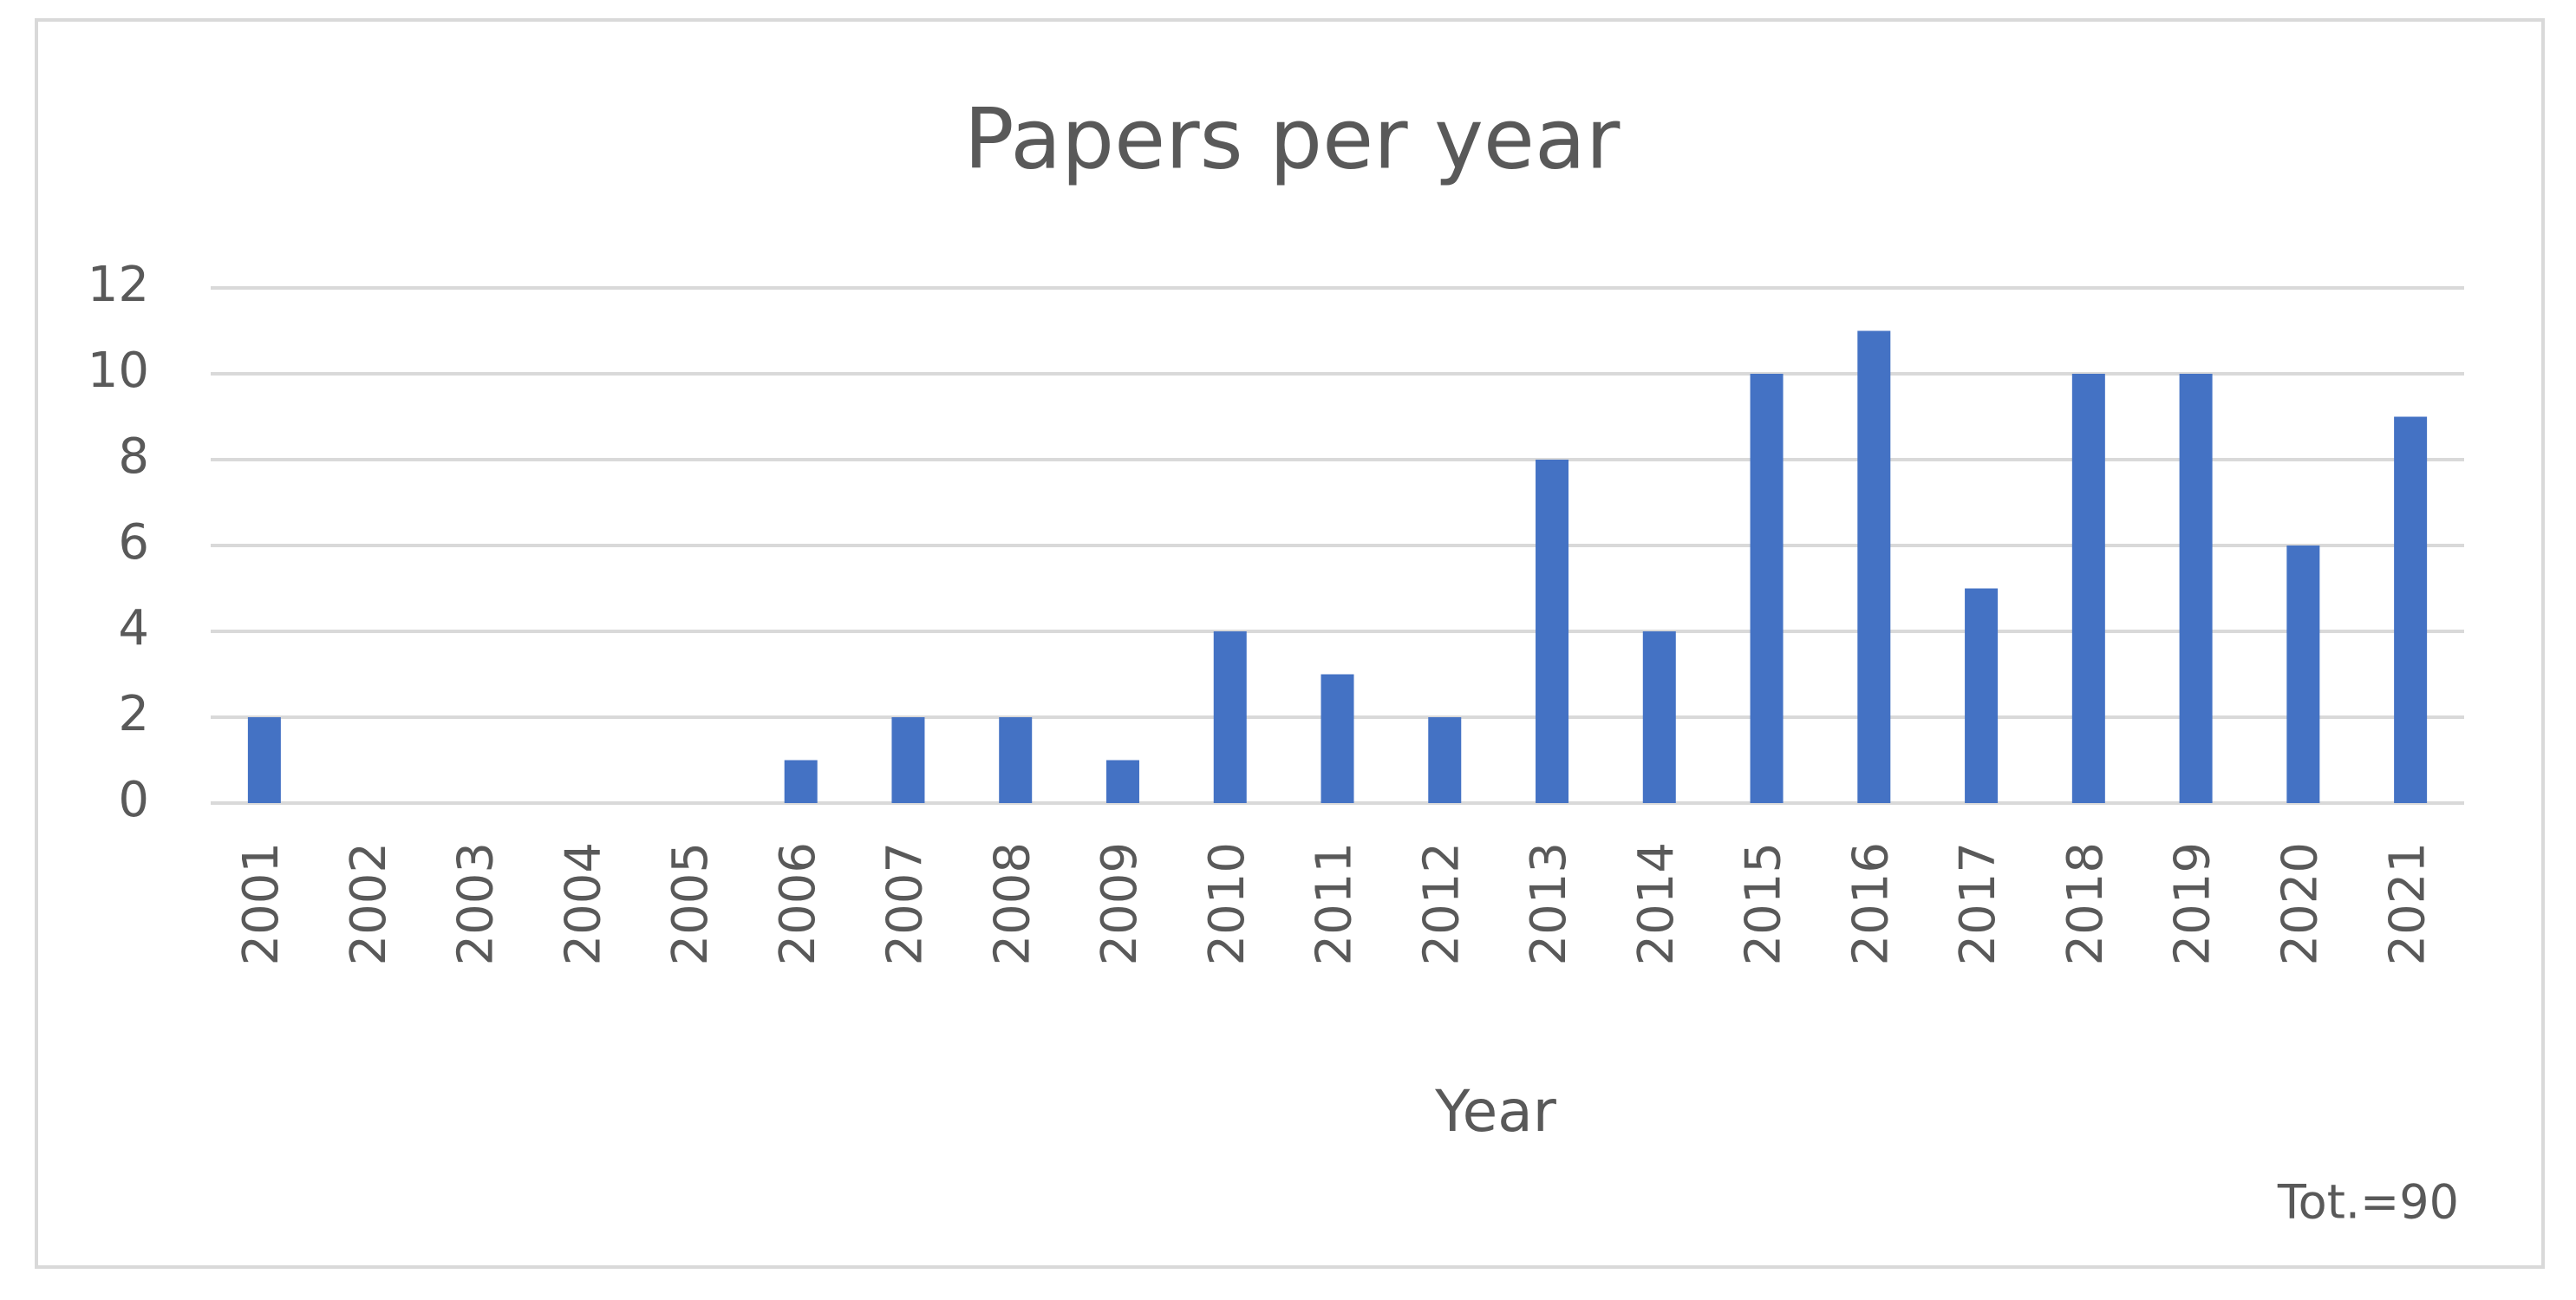 The width and height of the screenshot is (2576, 1300). I want to click on x-tick-label: 2013, so click(1549, 904).